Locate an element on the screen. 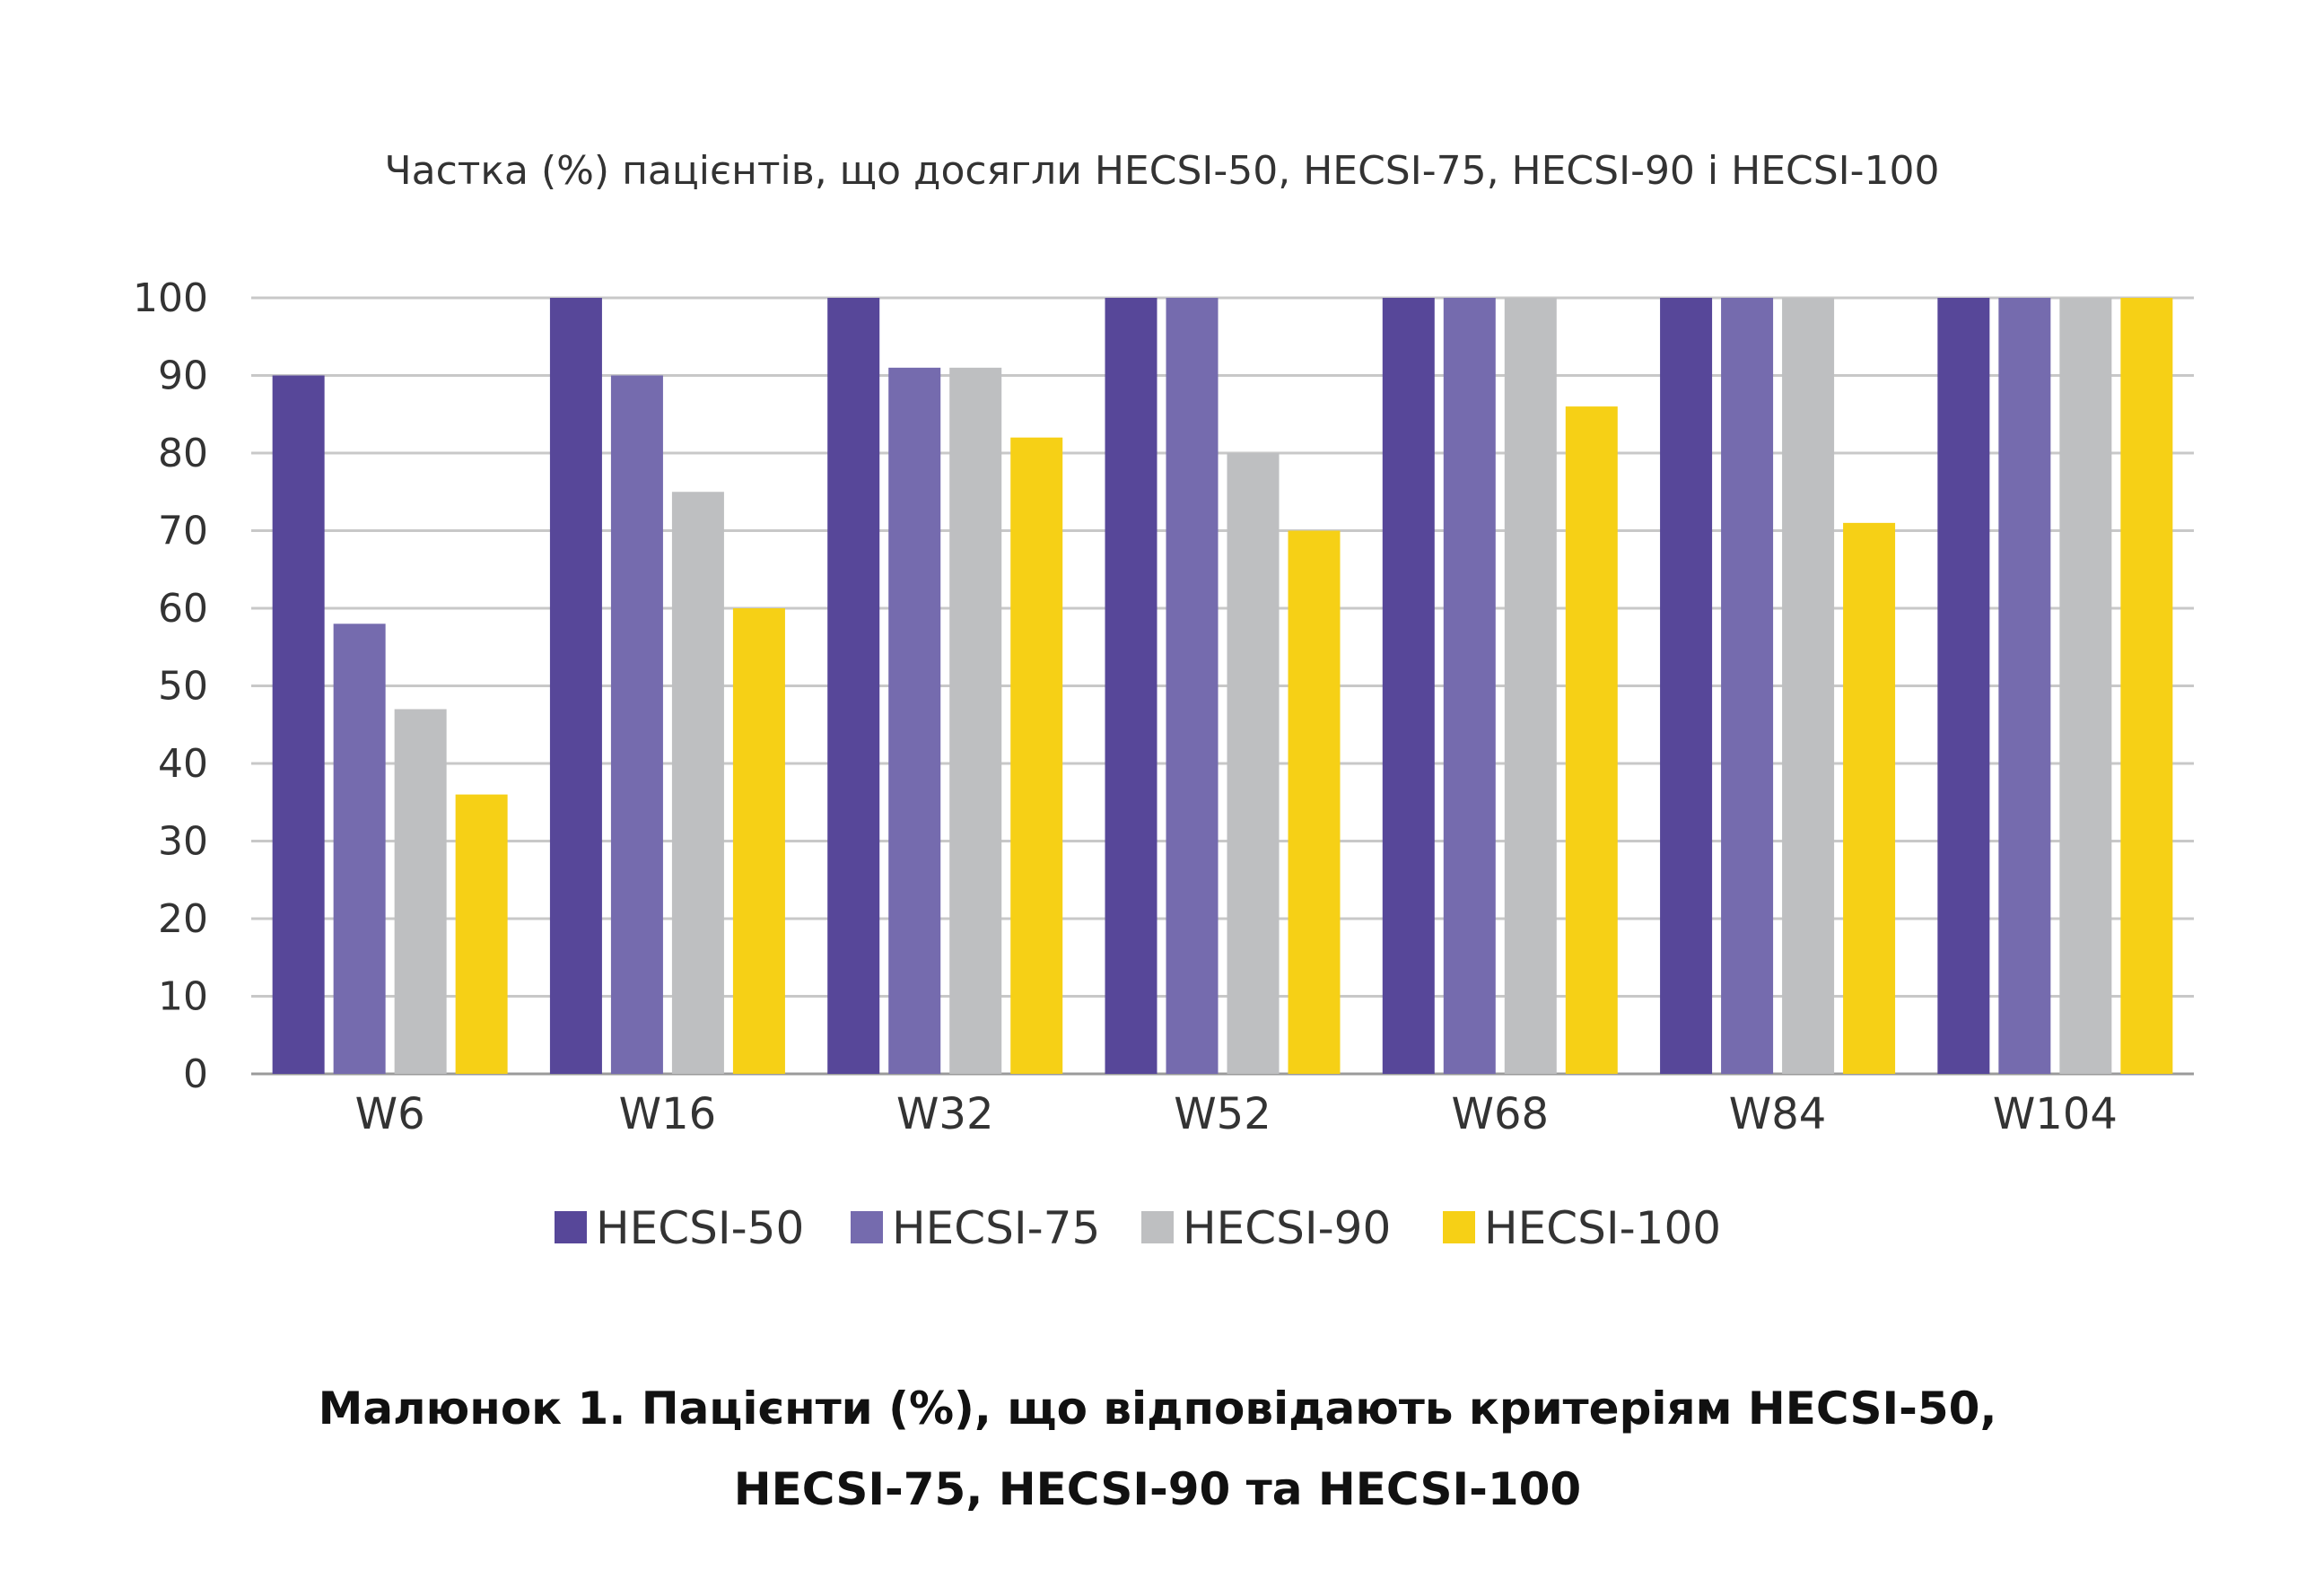 The width and height of the screenshot is (2315, 1596). bar-hecsi-50-w32 is located at coordinates (853, 686).